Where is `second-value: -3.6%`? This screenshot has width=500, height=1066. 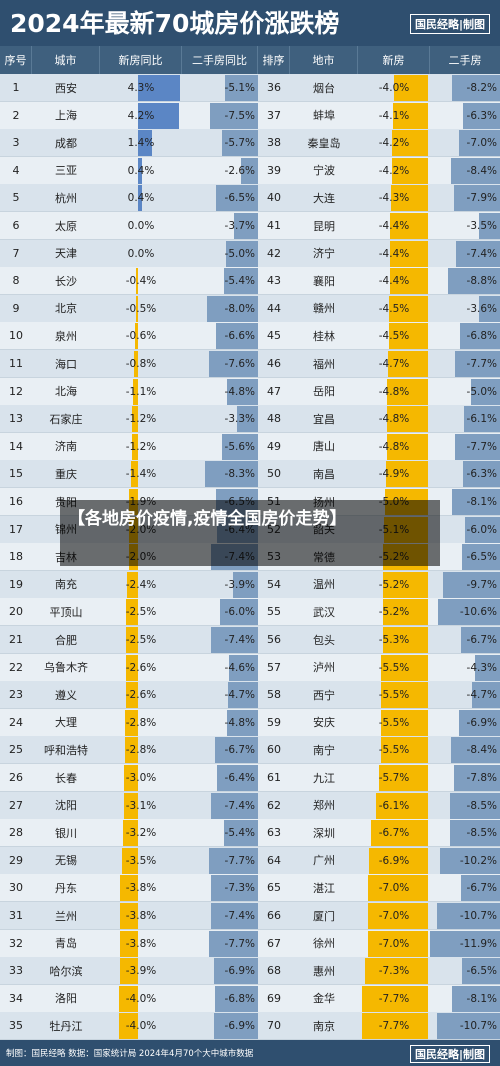 second-value: -3.6% is located at coordinates (481, 308).